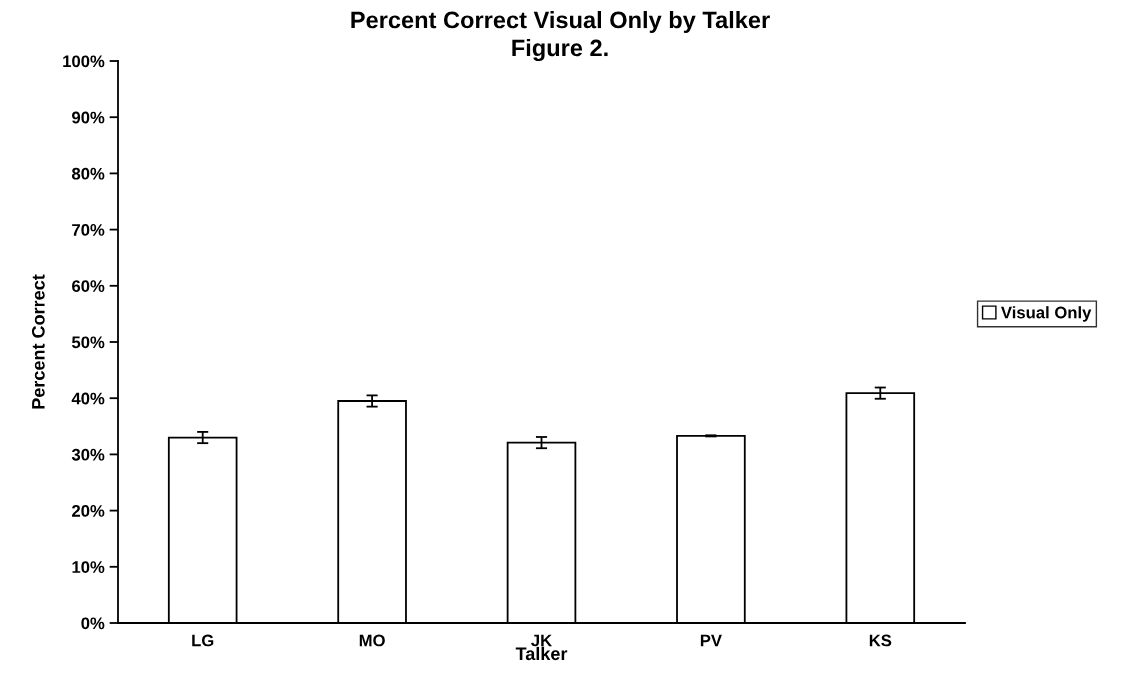 The image size is (1121, 685). What do you see at coordinates (560, 50) in the screenshot?
I see `chart-subtitle: Figure 2.` at bounding box center [560, 50].